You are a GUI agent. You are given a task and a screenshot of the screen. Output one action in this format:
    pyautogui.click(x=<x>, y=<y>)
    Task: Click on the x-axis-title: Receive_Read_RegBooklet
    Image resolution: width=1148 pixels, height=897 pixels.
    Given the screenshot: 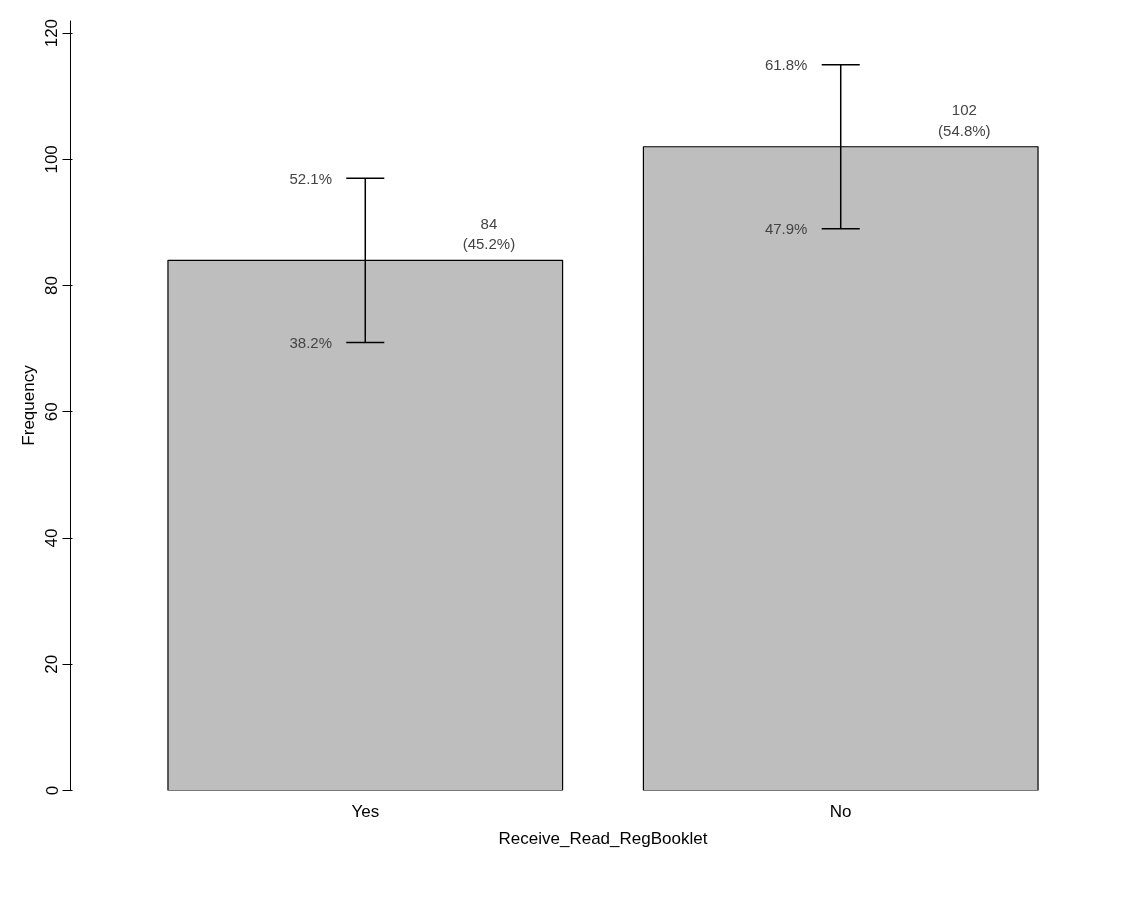 What is the action you would take?
    pyautogui.click(x=603, y=838)
    